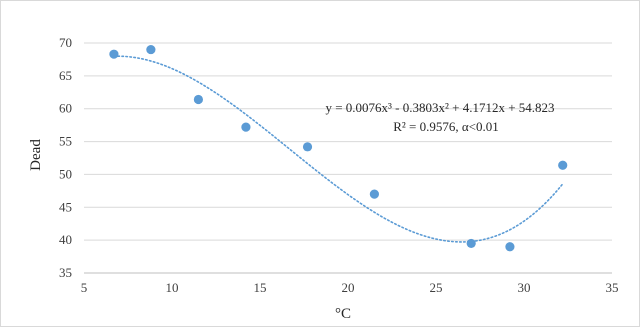 Image resolution: width=640 pixels, height=327 pixels. I want to click on x-tick-label: 10, so click(172, 287).